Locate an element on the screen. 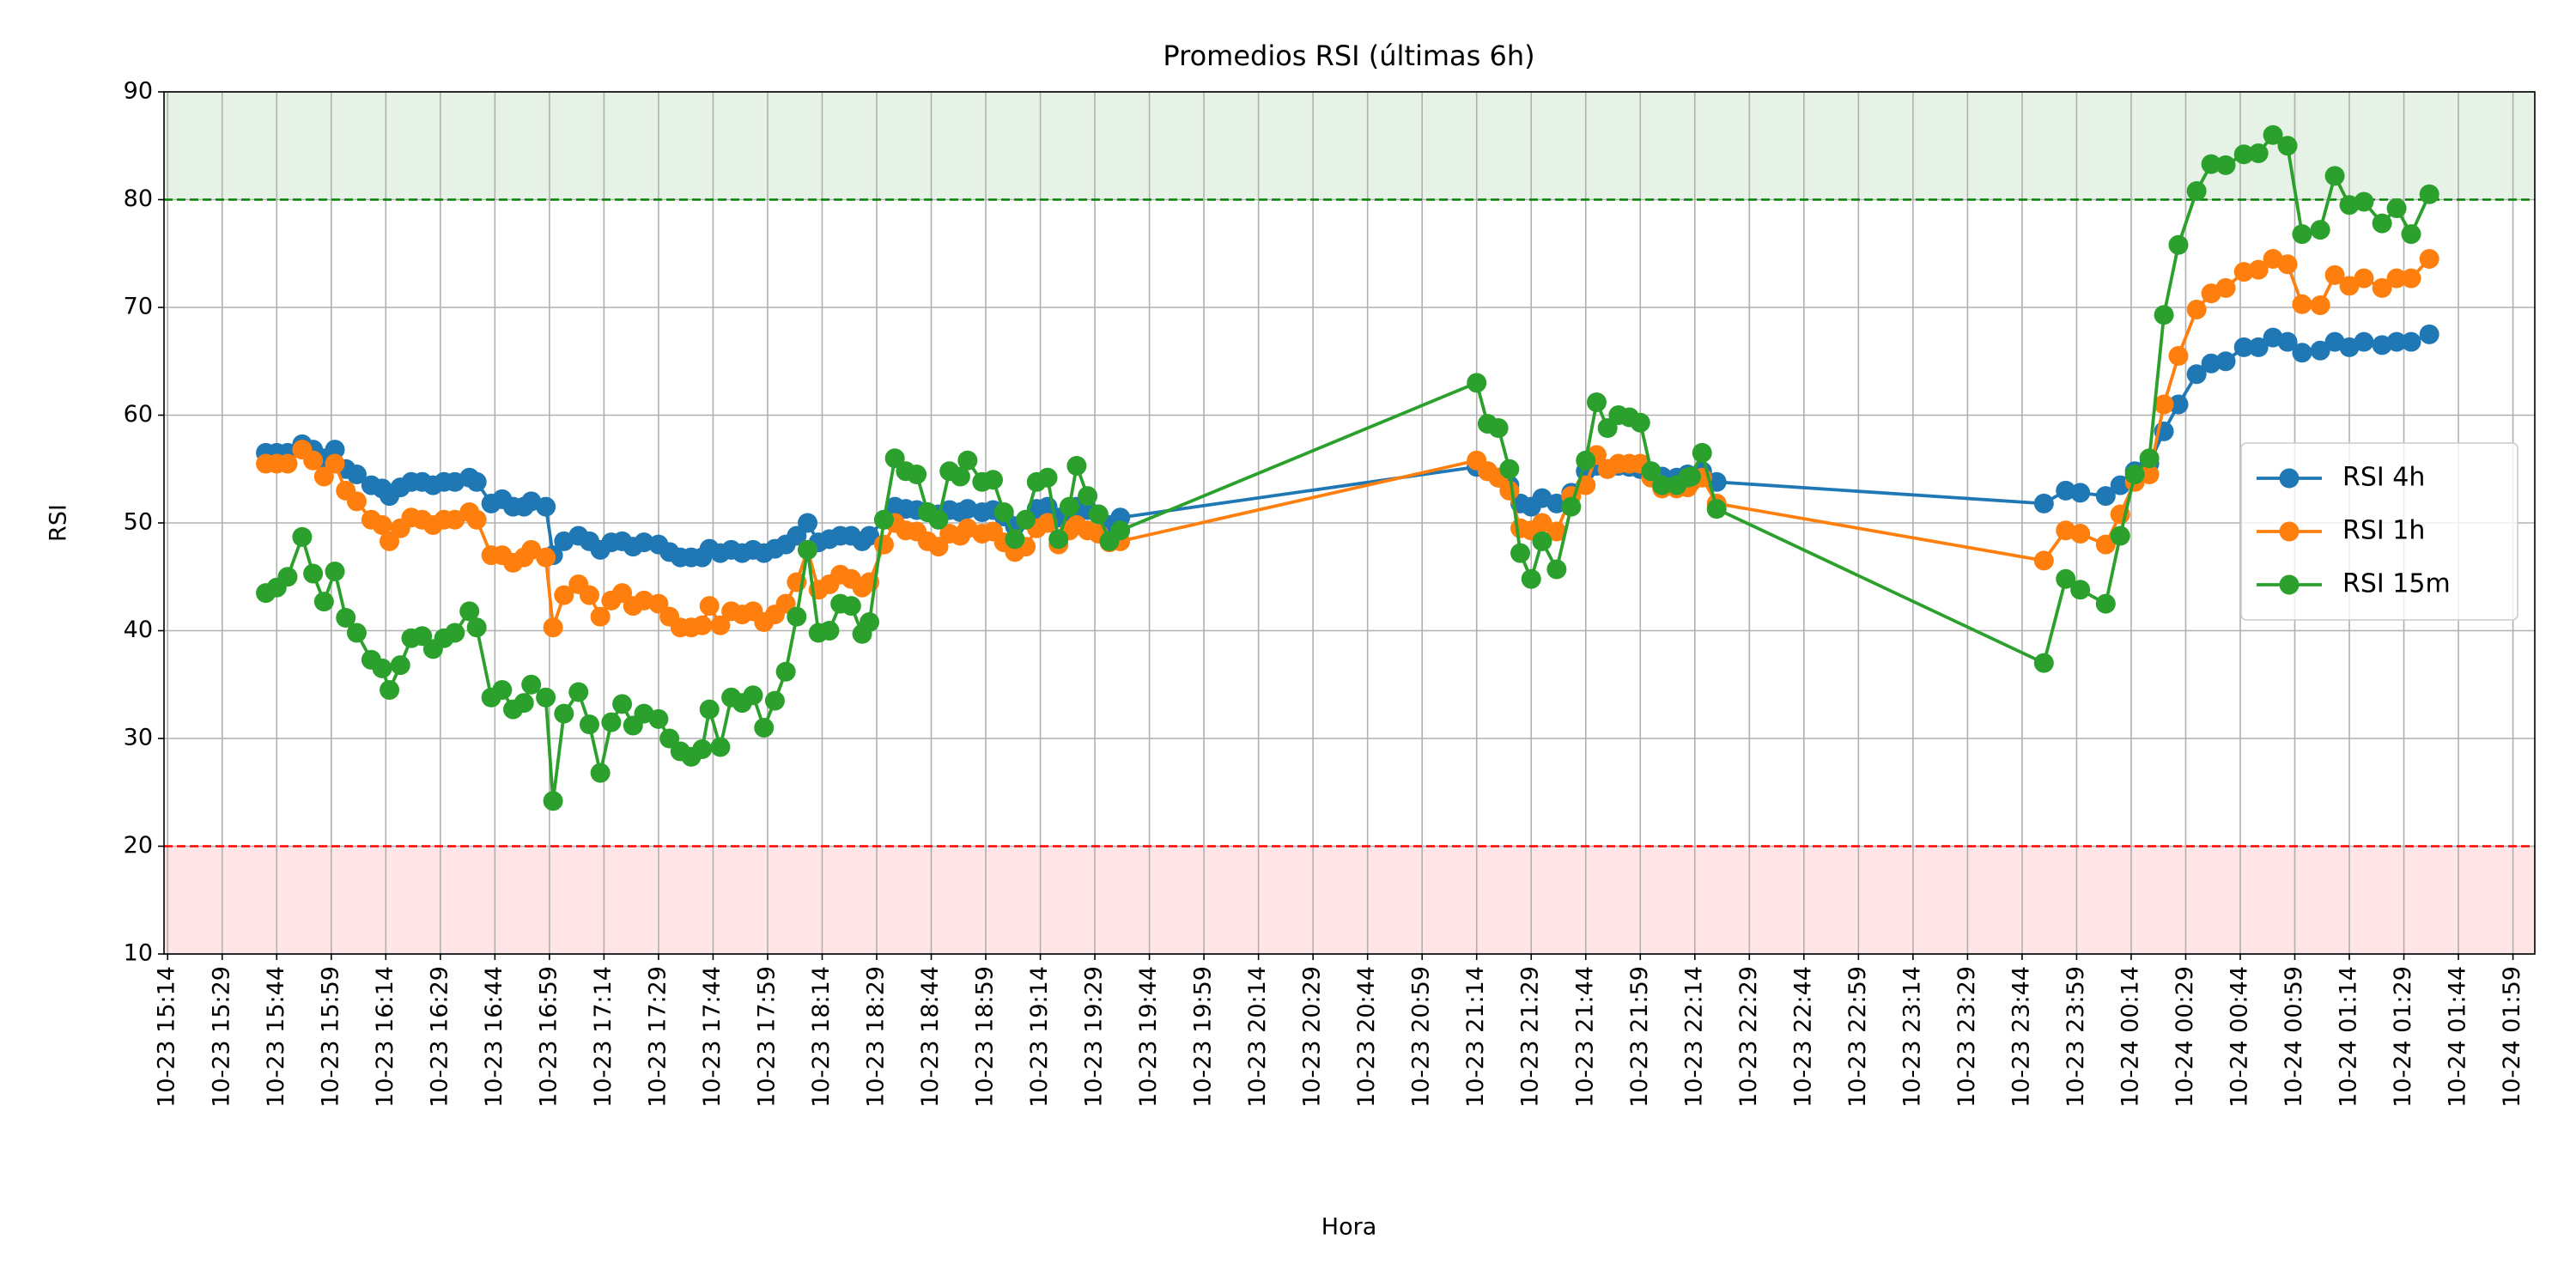 This screenshot has width=2576, height=1288. legend-label: RSI 15m is located at coordinates (2397, 584).